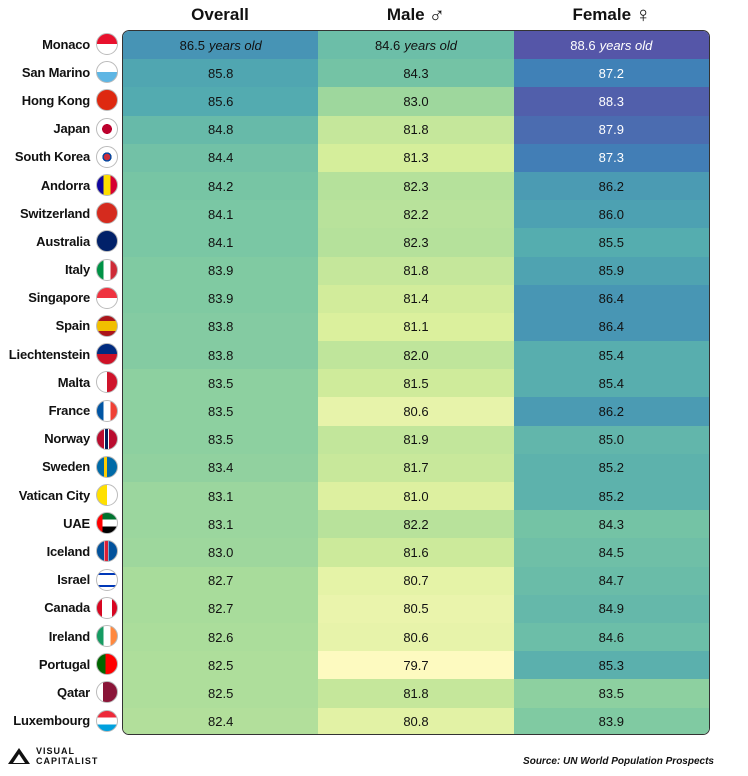  I want to click on overall-value: 83.9, so click(221, 271).